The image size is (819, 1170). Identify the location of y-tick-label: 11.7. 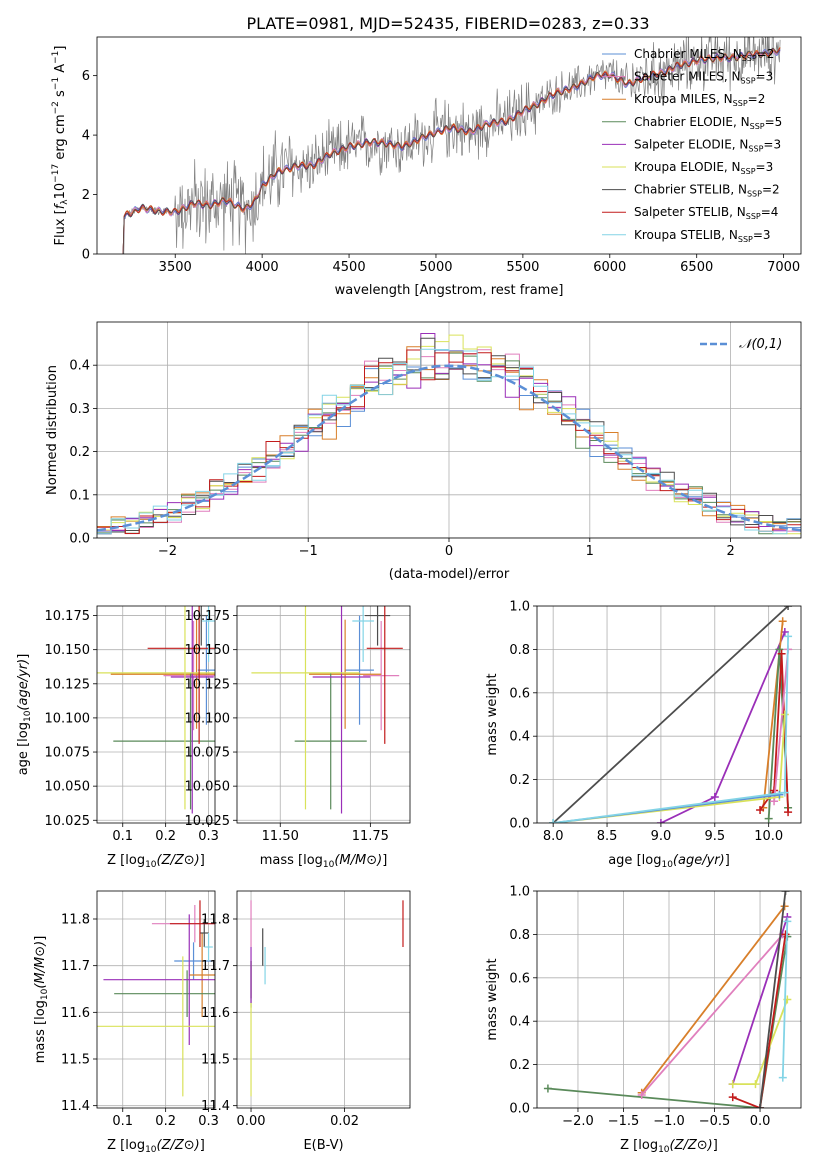
(75, 966).